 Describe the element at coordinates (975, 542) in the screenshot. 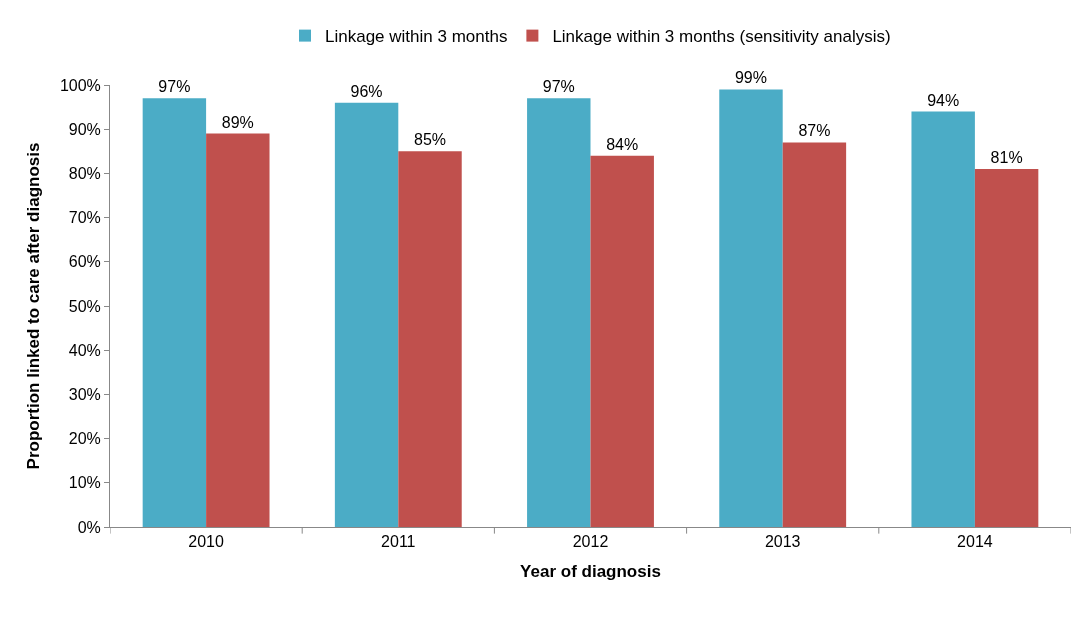

I see `x-tick-label: 2014` at that location.